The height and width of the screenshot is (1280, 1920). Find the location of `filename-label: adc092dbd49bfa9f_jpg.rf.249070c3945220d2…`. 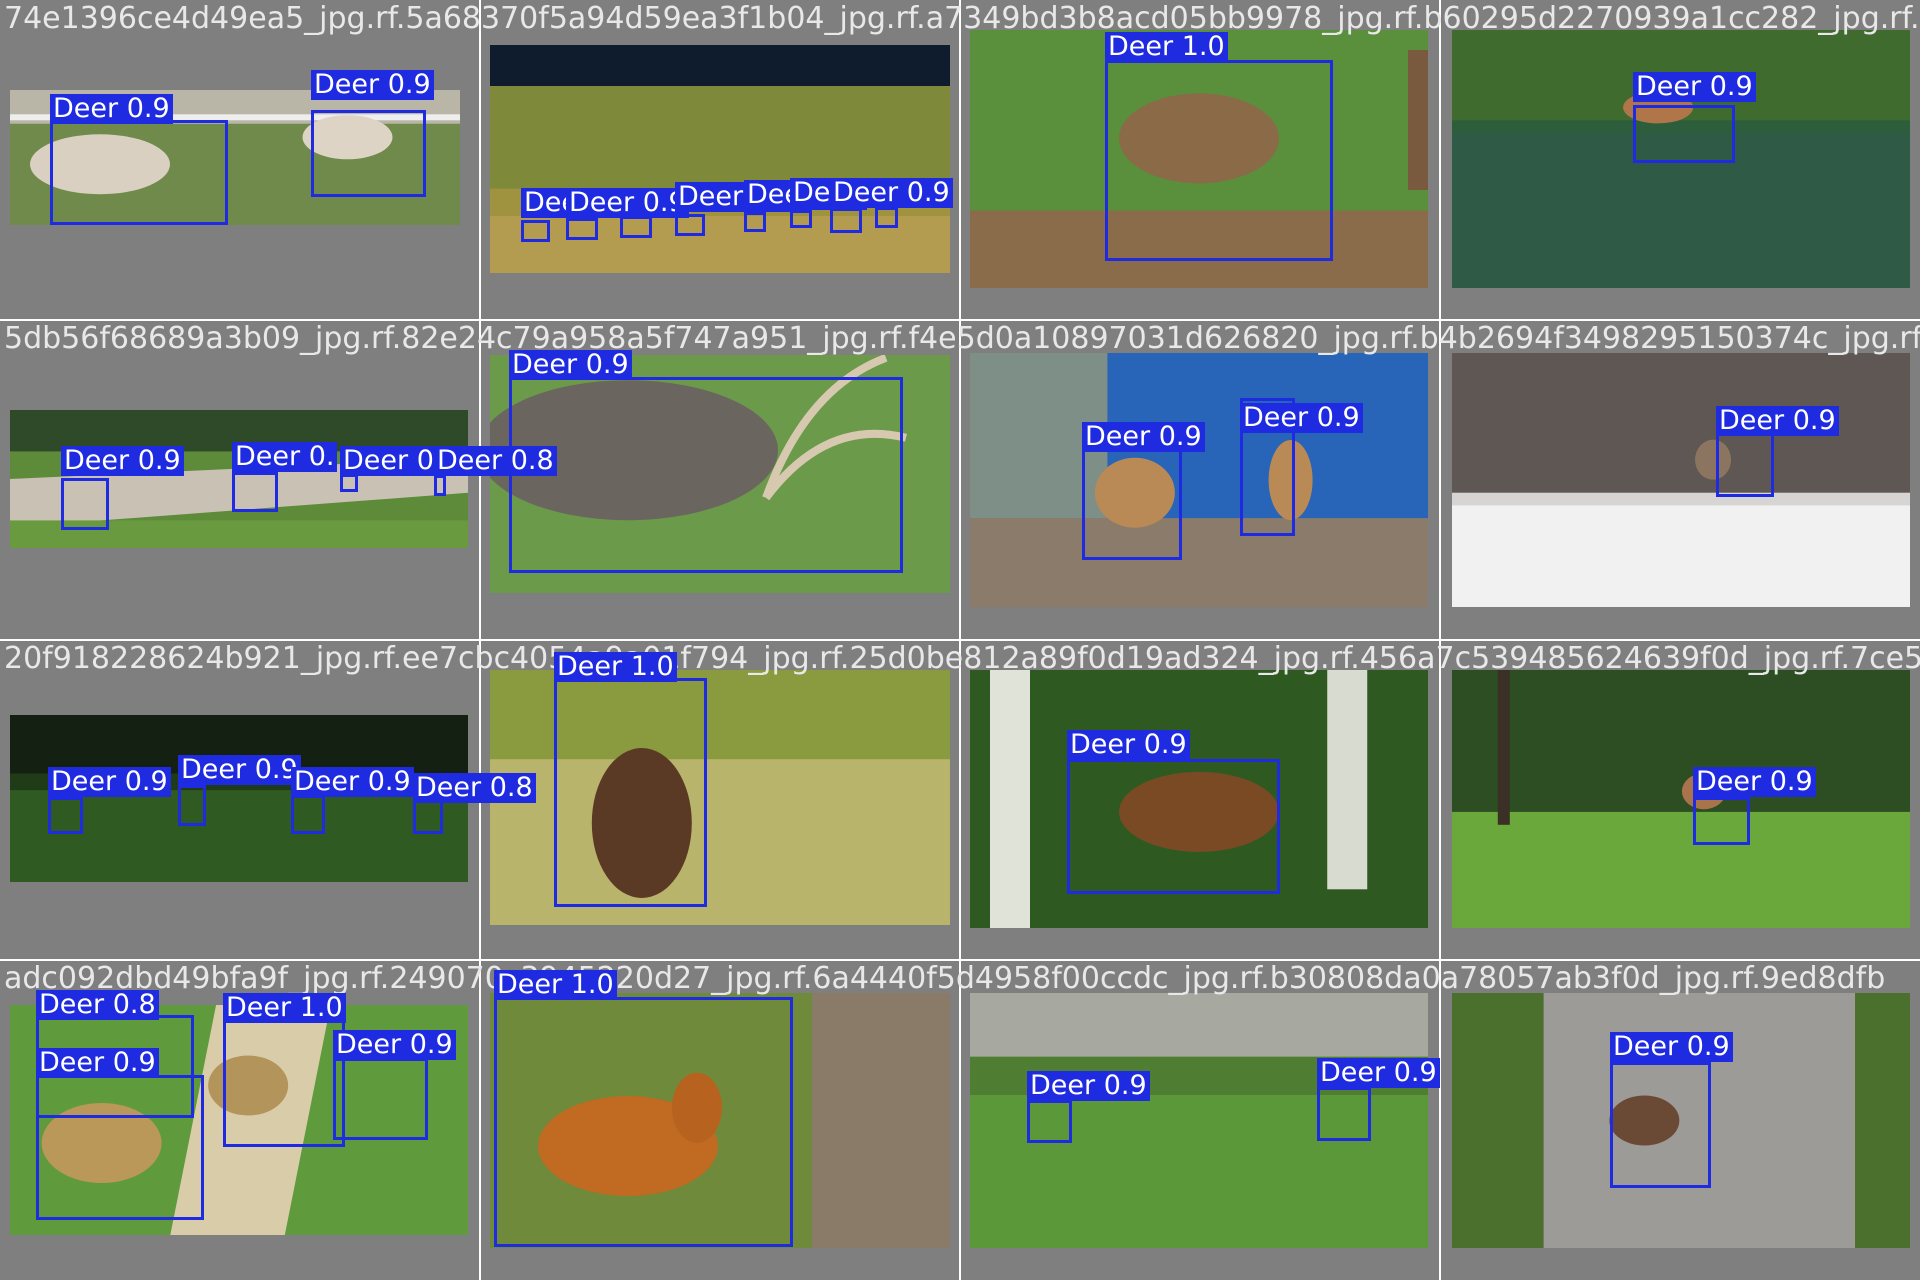

filename-label: adc092dbd49bfa9f_jpg.rf.249070c3945220d2… is located at coordinates (945, 978).